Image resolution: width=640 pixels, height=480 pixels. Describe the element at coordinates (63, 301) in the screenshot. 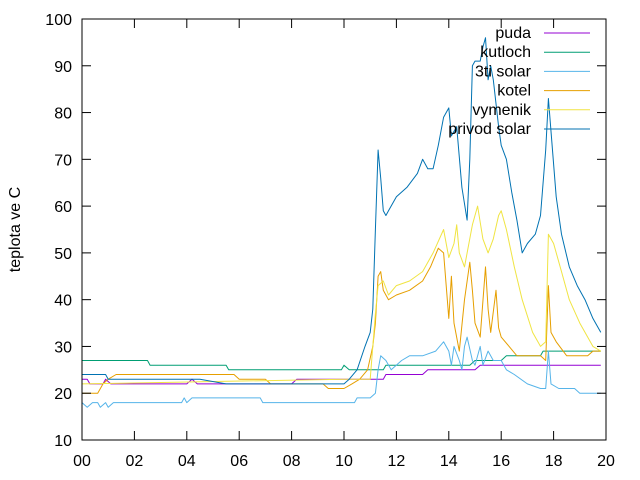

I see `y-tick-label: 40` at that location.